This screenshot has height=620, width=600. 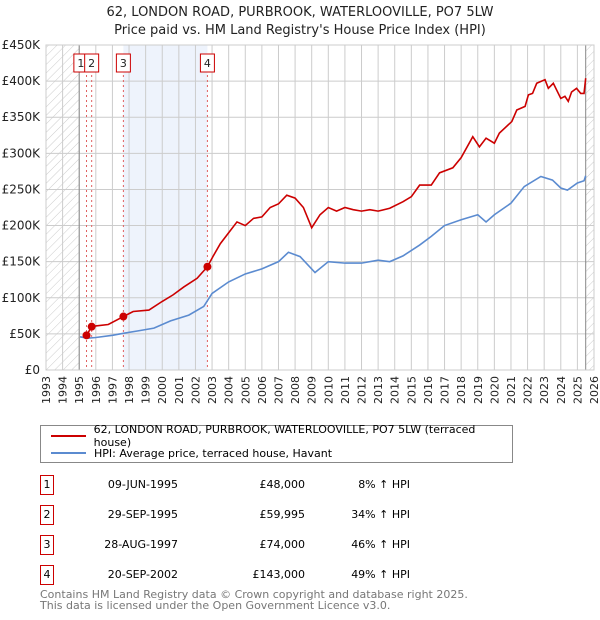 I want to click on x-tick-label: 2003, so click(x=212, y=390).